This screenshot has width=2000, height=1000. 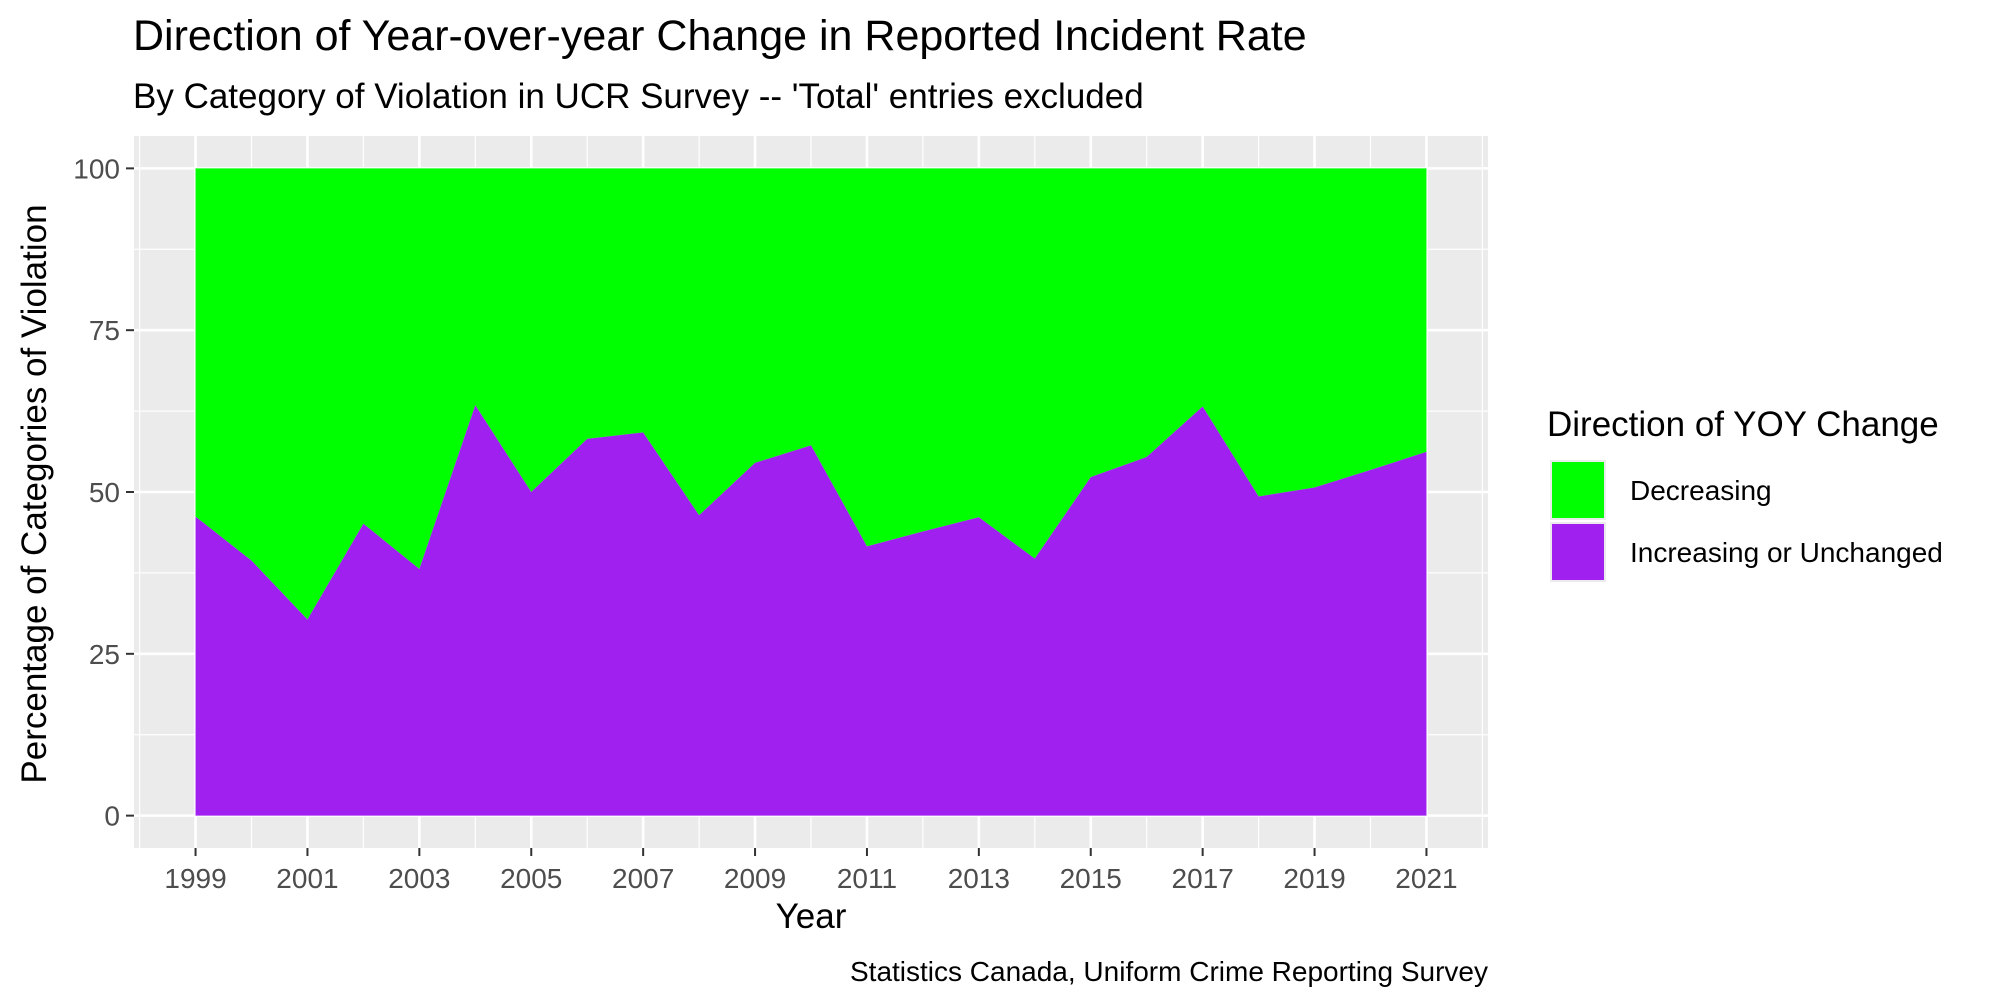 I want to click on x-tick-label: 2009, so click(x=755, y=878).